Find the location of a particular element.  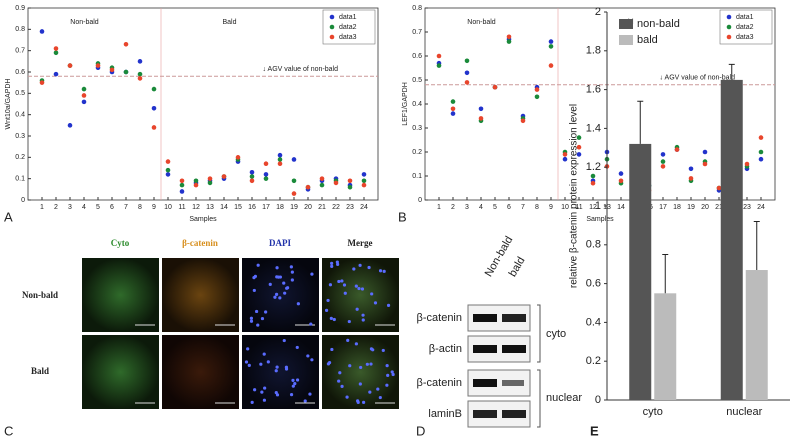

column-header: β-catenin is located at coordinates (200, 243).